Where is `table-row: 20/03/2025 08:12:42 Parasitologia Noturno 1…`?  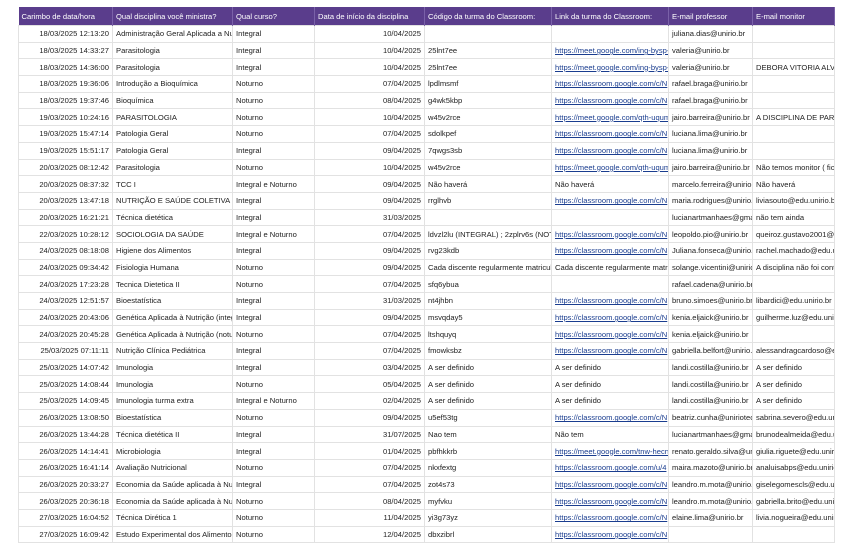 table-row: 20/03/2025 08:12:42 Parasitologia Noturno 1… is located at coordinates (426, 167).